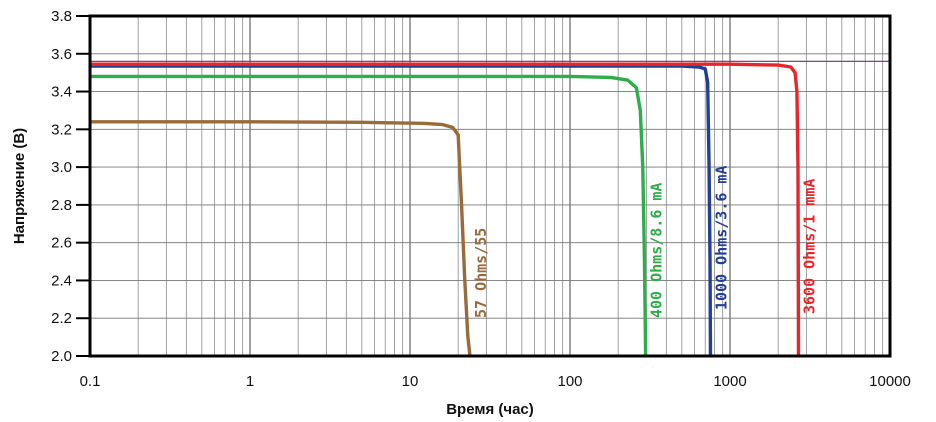  Describe the element at coordinates (61, 356) in the screenshot. I see `y-tick-label: 2.0` at that location.